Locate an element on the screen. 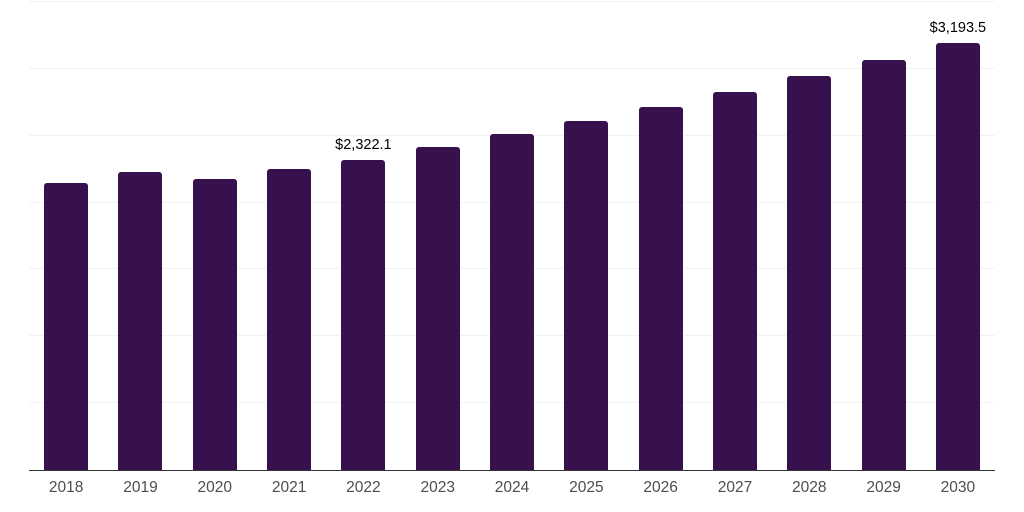 The image size is (1024, 512). x-tick-2022: 2022 is located at coordinates (363, 487).